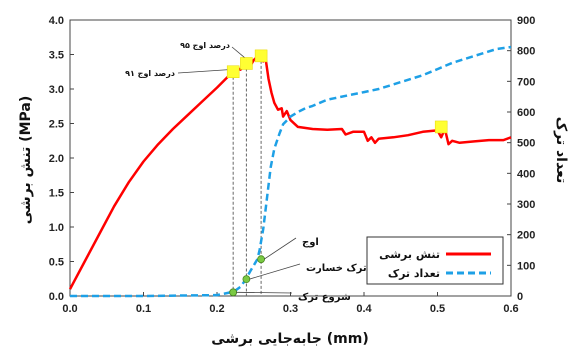  What do you see at coordinates (56, 263) in the screenshot?
I see `y-left-tick-label: 0.5` at bounding box center [56, 263].